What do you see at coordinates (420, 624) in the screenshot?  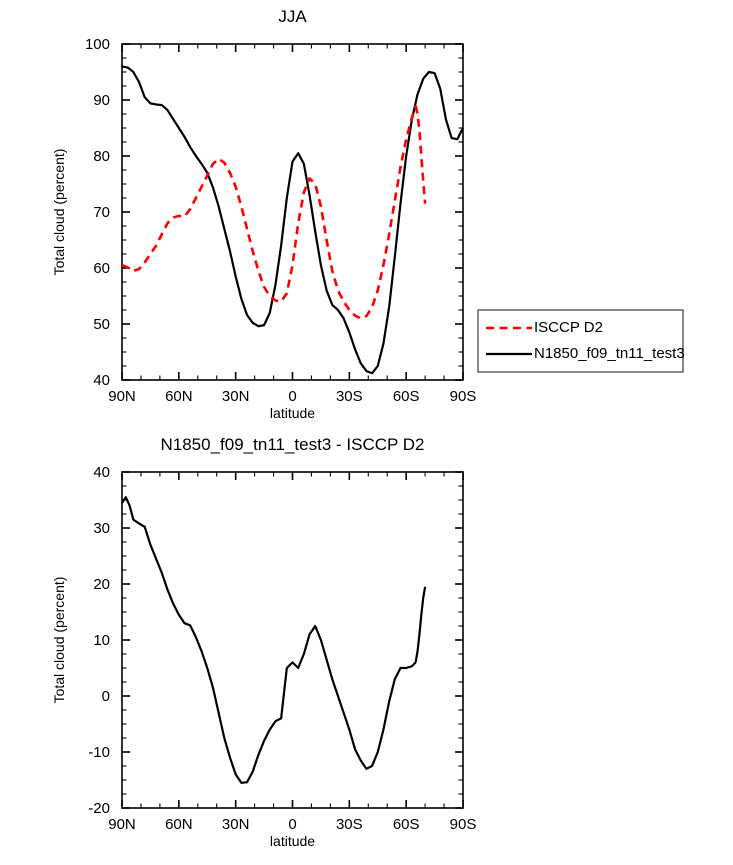 I see `series-segment-tail` at bounding box center [420, 624].